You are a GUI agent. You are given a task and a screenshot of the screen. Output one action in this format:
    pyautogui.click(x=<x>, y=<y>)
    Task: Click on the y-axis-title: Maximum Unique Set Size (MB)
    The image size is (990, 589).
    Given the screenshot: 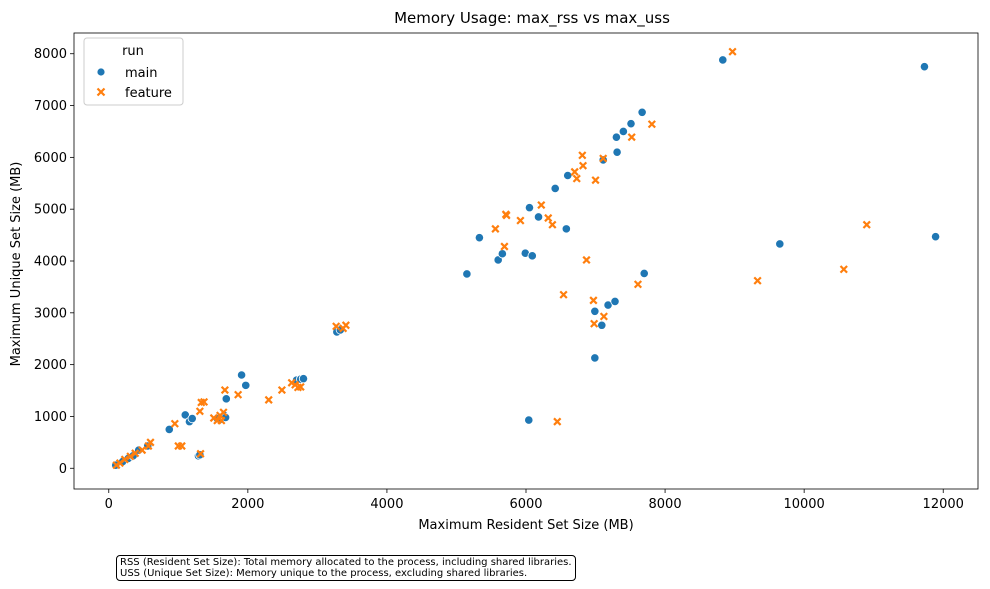 What is the action you would take?
    pyautogui.click(x=16, y=264)
    